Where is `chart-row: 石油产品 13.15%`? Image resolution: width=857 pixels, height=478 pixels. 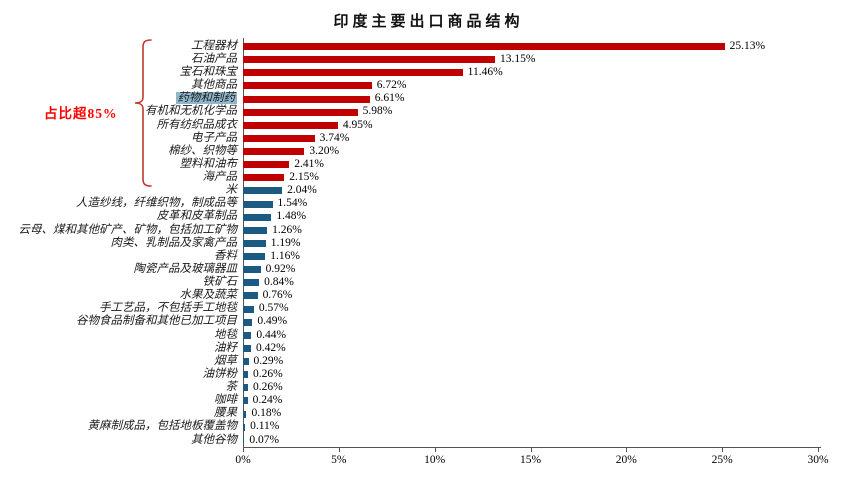 chart-row: 石油产品 13.15% is located at coordinates (428, 59).